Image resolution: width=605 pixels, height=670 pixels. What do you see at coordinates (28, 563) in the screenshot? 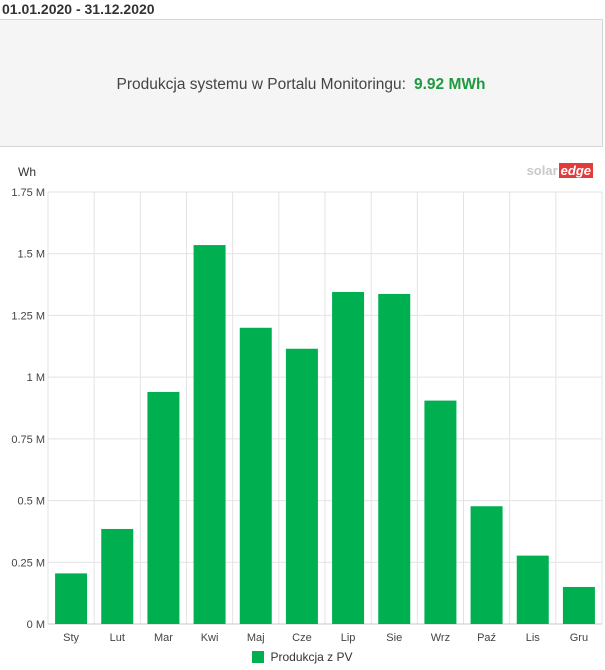
I see `y-tick-label: 0.25 M` at bounding box center [28, 563].